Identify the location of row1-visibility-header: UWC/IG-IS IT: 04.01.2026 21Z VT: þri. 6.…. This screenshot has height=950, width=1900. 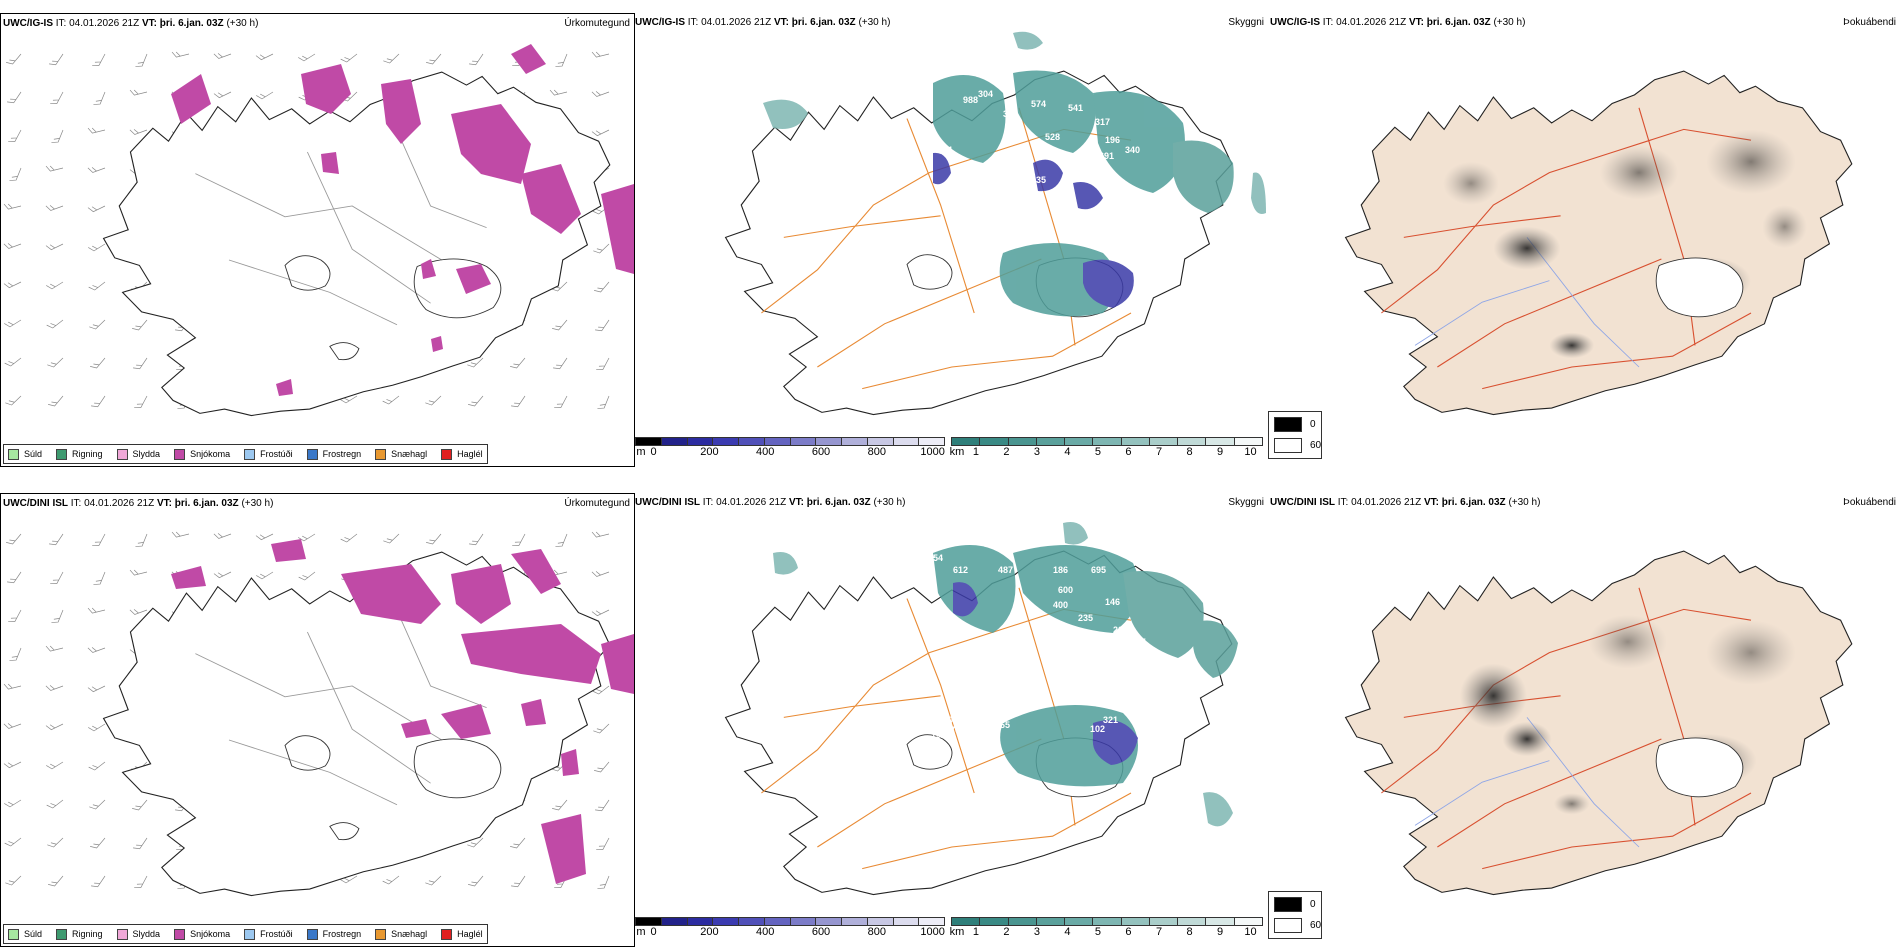
(949, 23).